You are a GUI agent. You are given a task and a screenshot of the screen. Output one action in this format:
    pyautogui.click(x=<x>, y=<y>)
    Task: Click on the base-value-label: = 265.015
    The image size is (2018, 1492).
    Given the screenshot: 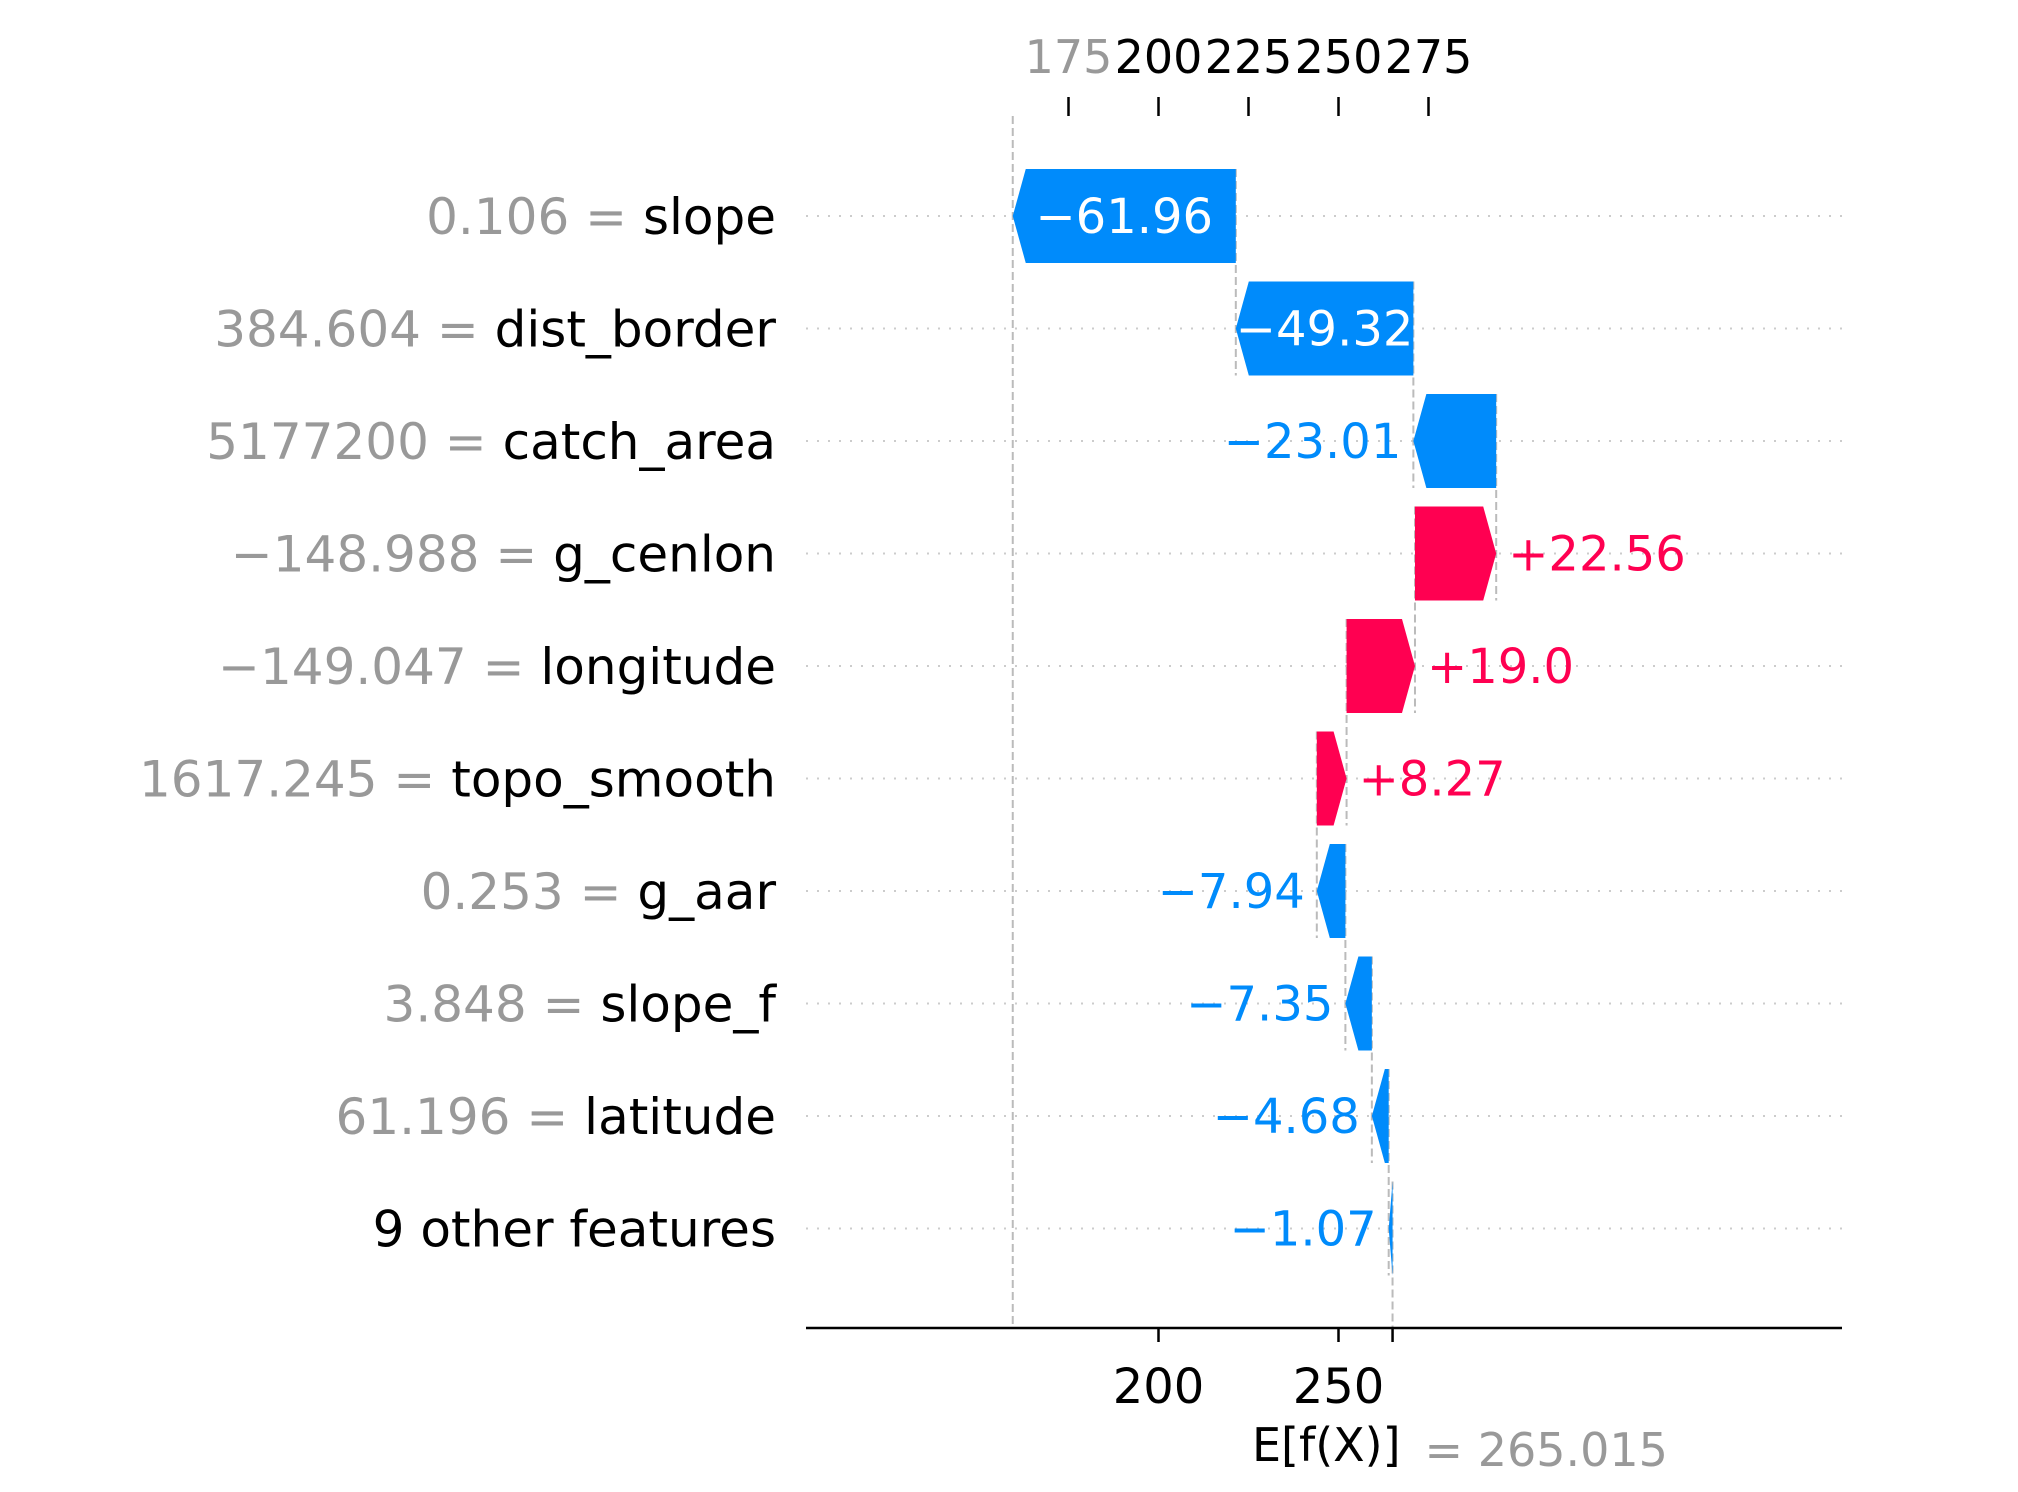 What is the action you would take?
    pyautogui.click(x=1546, y=1450)
    